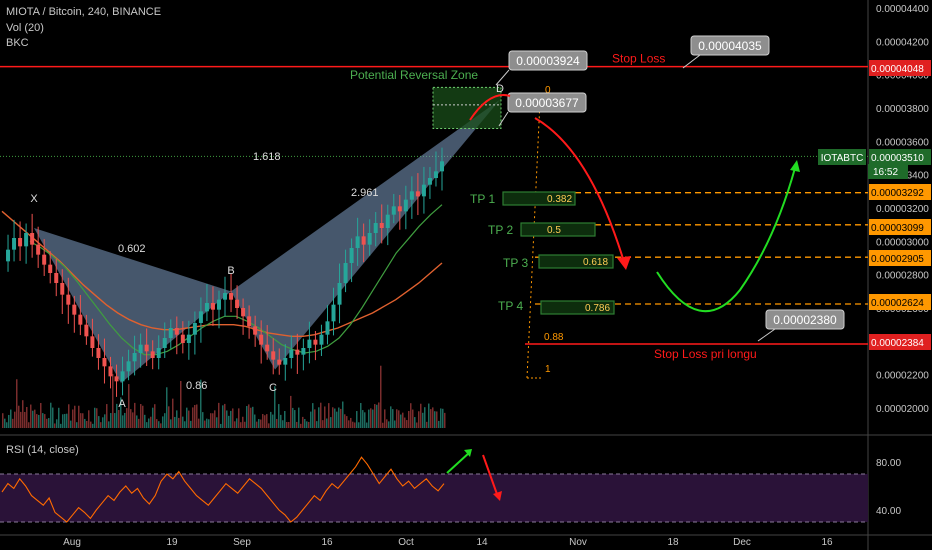 The height and width of the screenshot is (550, 932). Describe the element at coordinates (902, 109) in the screenshot. I see `y-axis-tick: 0.00003800` at that location.